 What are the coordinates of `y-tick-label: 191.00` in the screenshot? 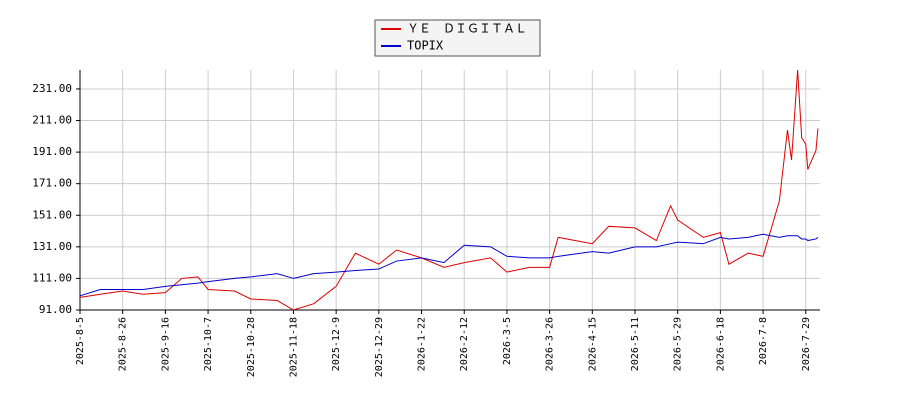 It's located at (52, 151).